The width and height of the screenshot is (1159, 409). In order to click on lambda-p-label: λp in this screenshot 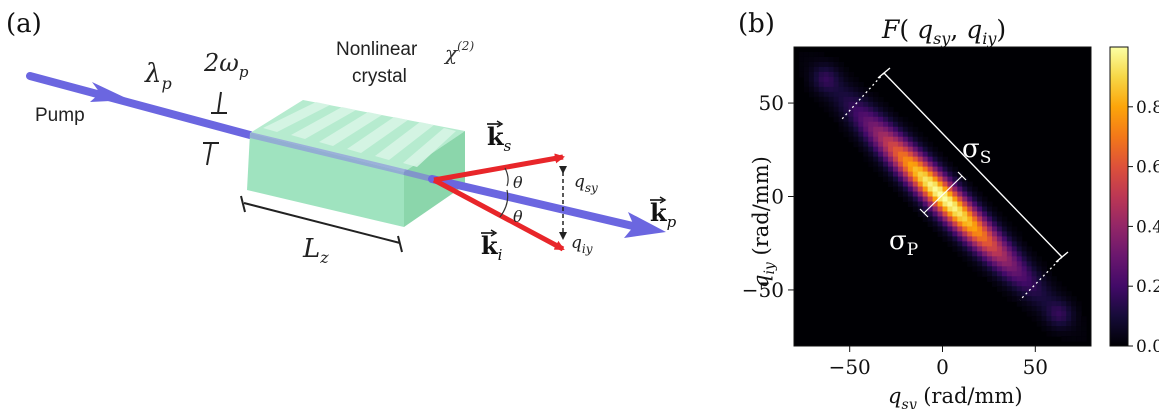, I will do `click(158, 76)`.